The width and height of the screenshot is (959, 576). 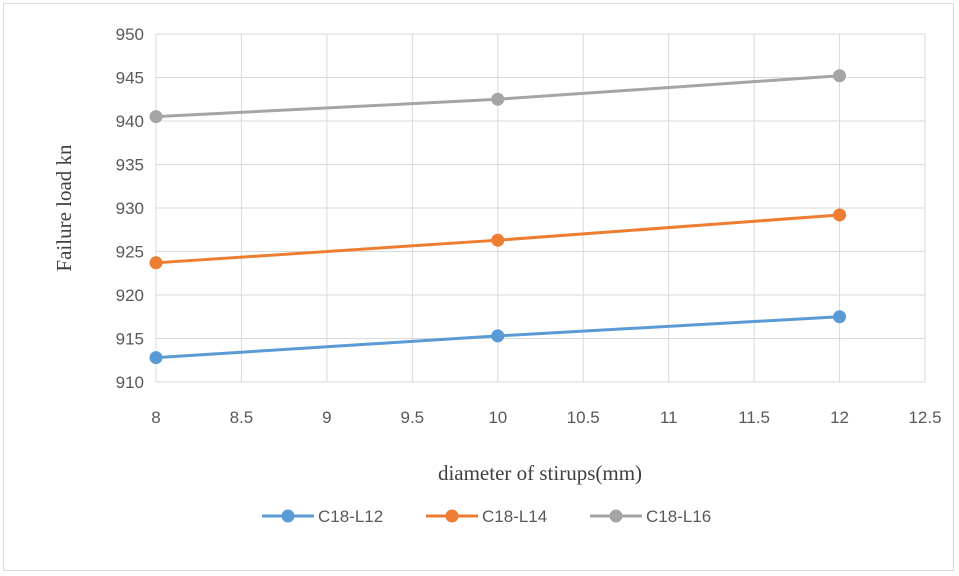 What do you see at coordinates (130, 339) in the screenshot?
I see `y-tick-label: 915` at bounding box center [130, 339].